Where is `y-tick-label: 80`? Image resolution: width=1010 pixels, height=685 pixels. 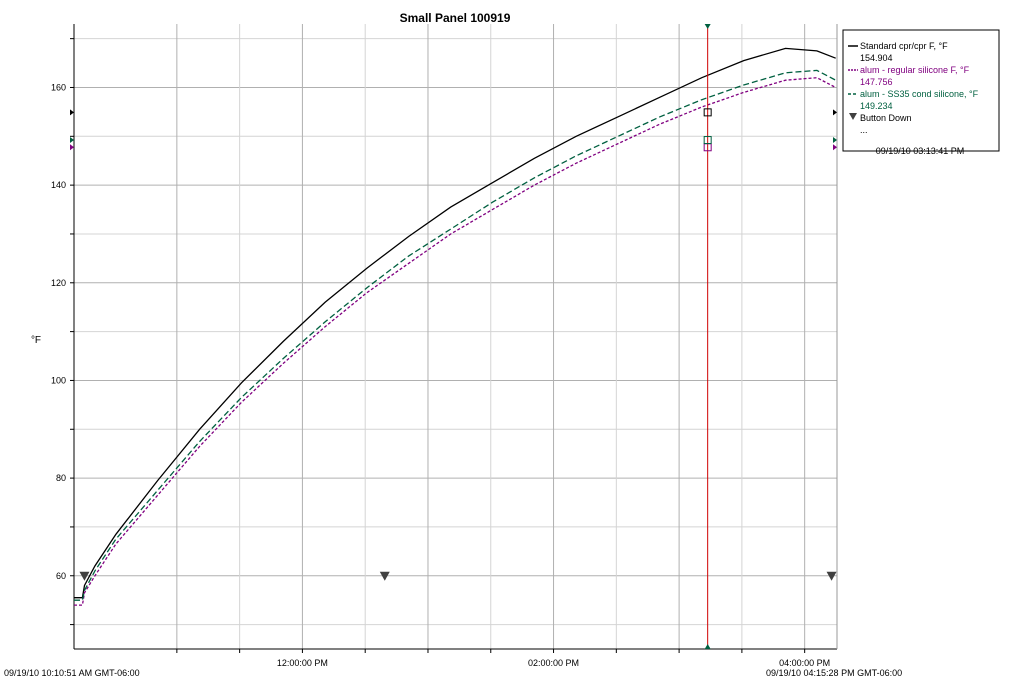 y-tick-label: 80 is located at coordinates (61, 478).